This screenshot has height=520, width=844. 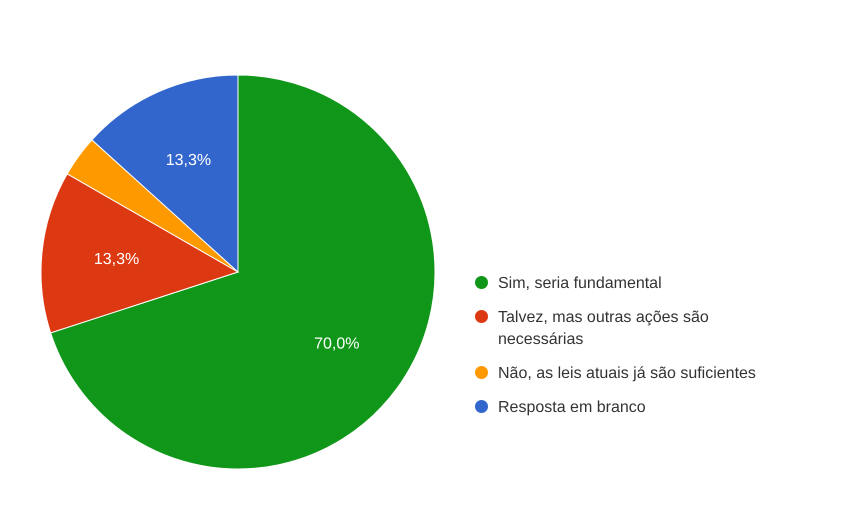 I want to click on legend-label: Talvez, mas outras ações são necessárias, so click(x=604, y=329).